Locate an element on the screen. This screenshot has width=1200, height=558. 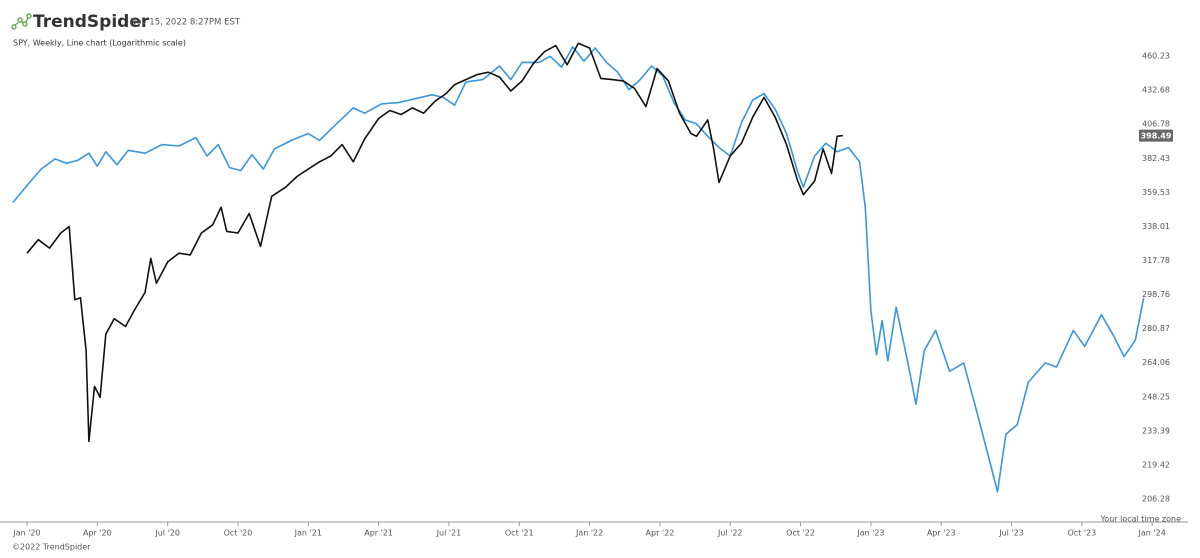
x-tick-label: Oct '22 is located at coordinates (800, 533).